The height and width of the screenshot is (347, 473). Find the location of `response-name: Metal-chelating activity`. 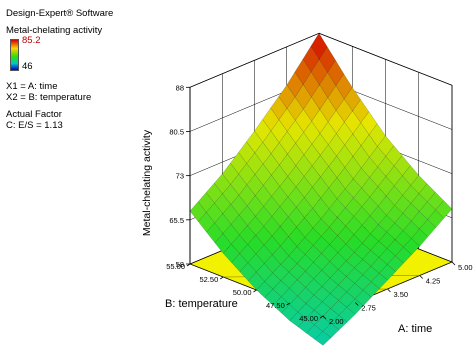

response-name: Metal-chelating activity is located at coordinates (54, 30).